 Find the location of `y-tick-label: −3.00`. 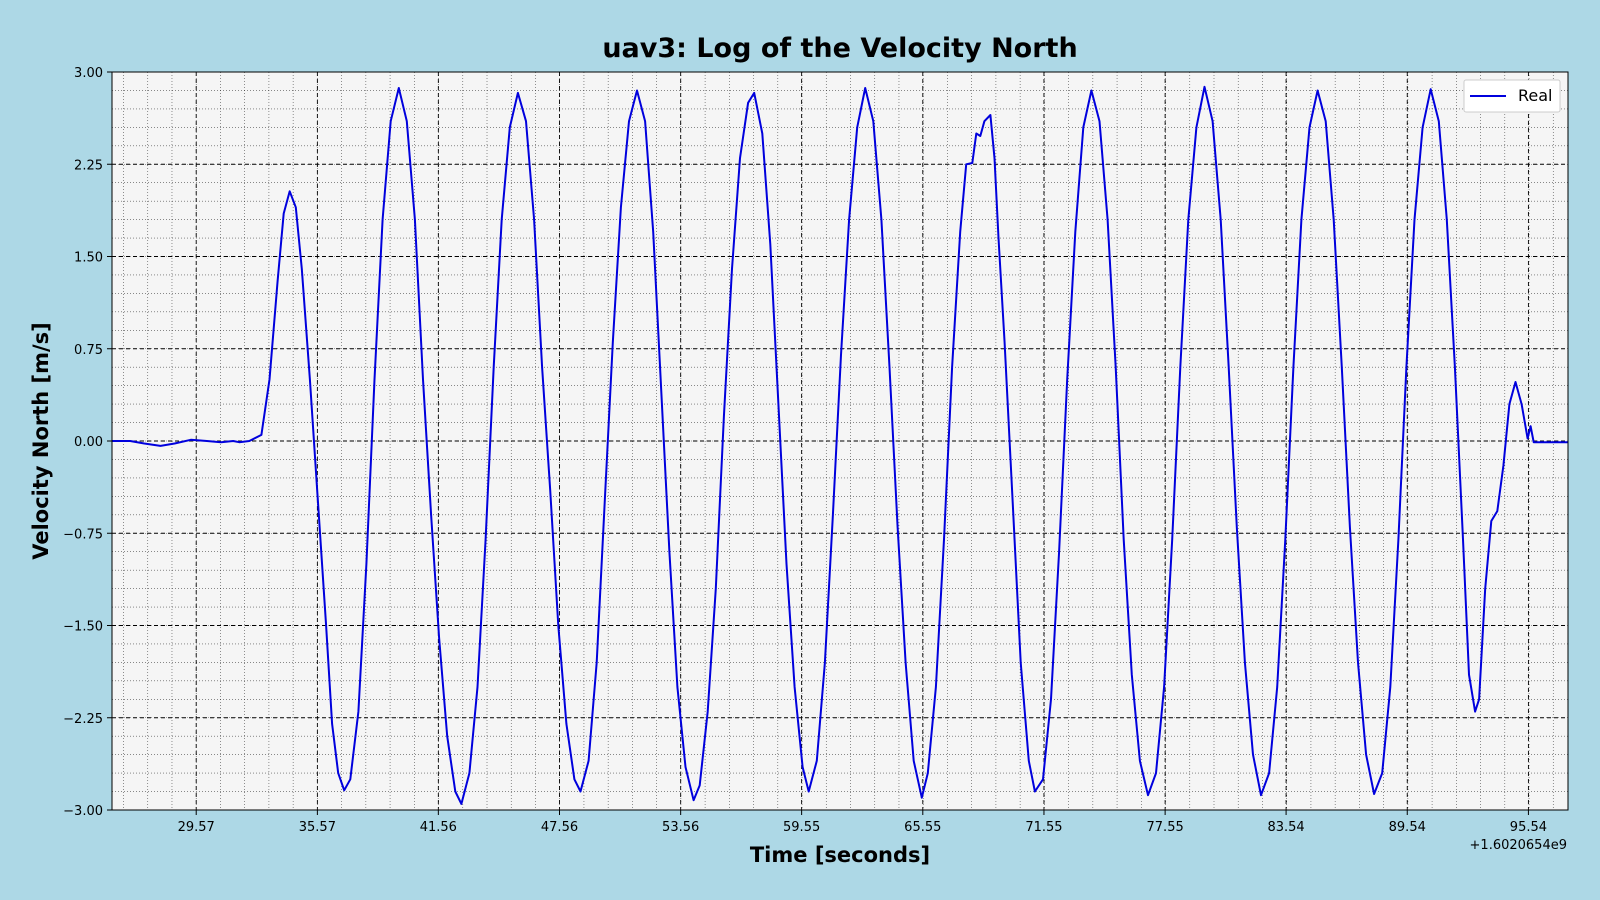

y-tick-label: −3.00 is located at coordinates (83, 811).